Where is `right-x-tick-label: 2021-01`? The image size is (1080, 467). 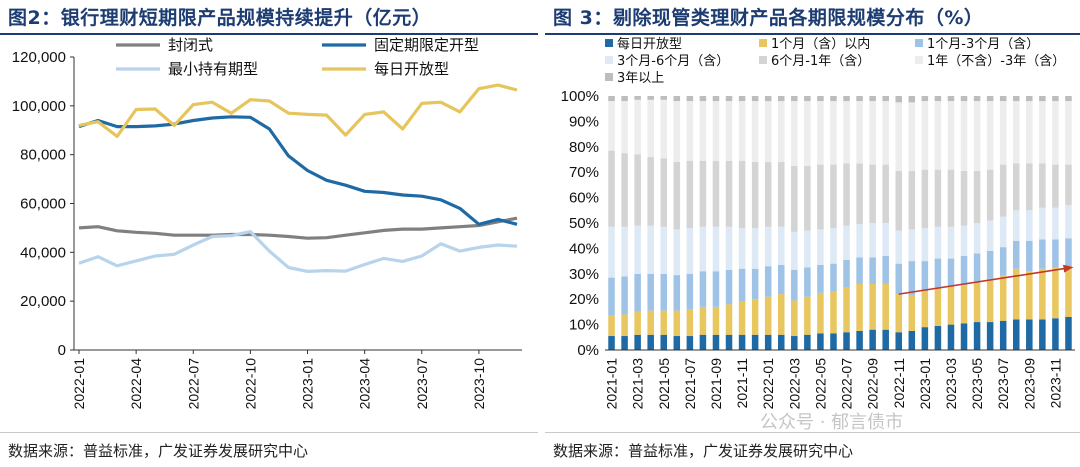
right-x-tick-label: 2021-01 is located at coordinates (612, 384).